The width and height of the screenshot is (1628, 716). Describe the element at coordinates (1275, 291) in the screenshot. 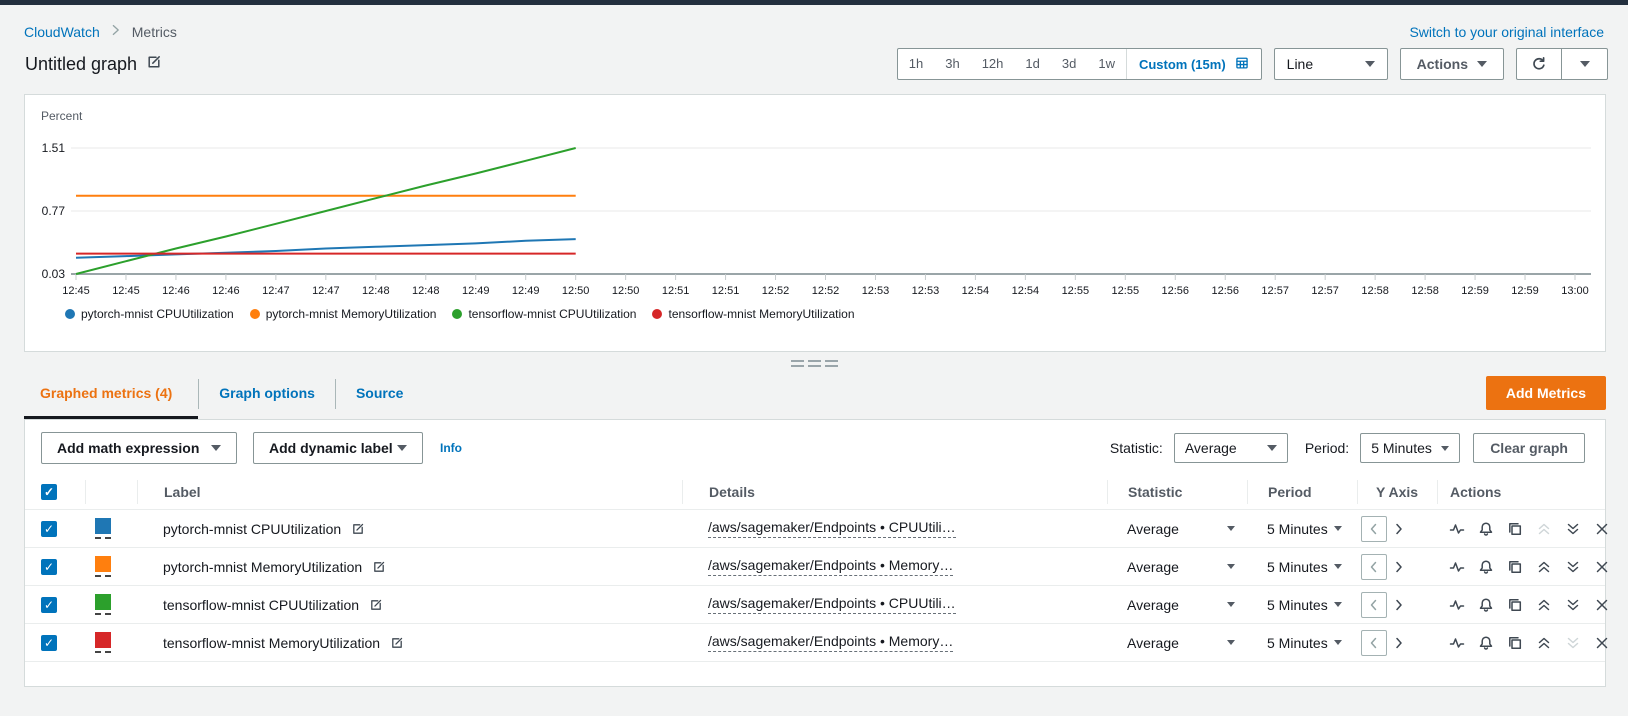

I see `svg-text: 12:57` at that location.